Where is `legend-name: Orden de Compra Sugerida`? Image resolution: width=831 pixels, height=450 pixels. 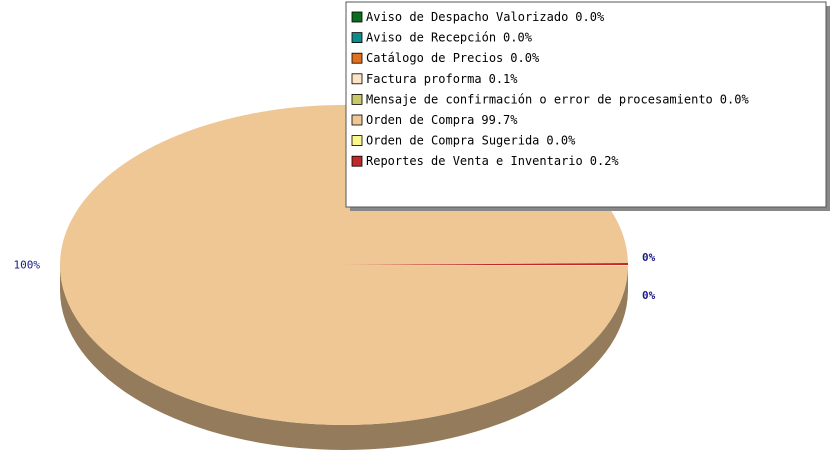
legend-name: Orden de Compra Sugerida is located at coordinates (452, 140).